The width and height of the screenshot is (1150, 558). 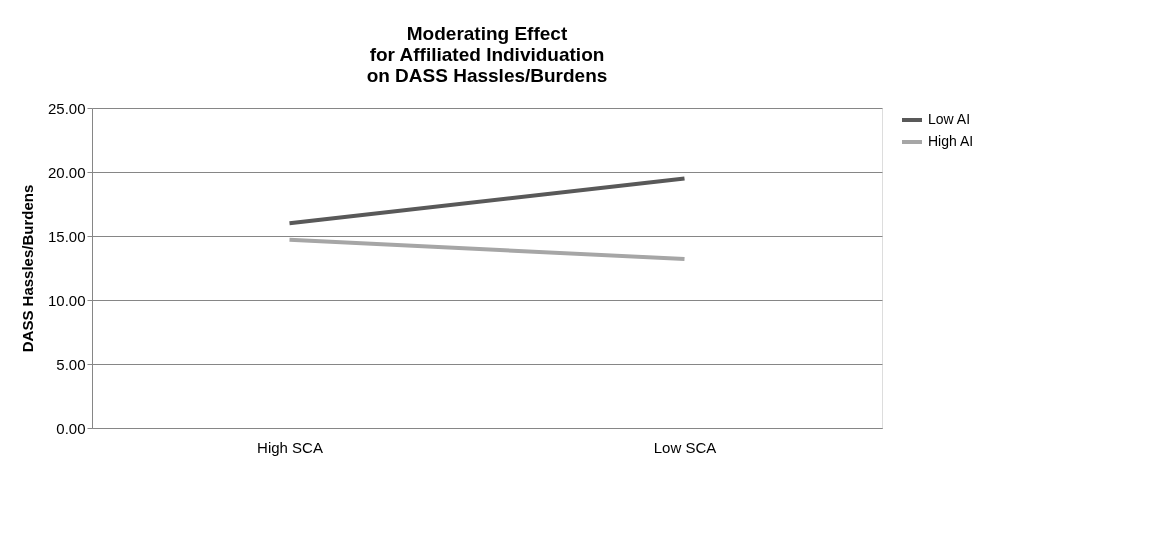 I want to click on y-tick-label: 5.00, so click(x=71, y=364).